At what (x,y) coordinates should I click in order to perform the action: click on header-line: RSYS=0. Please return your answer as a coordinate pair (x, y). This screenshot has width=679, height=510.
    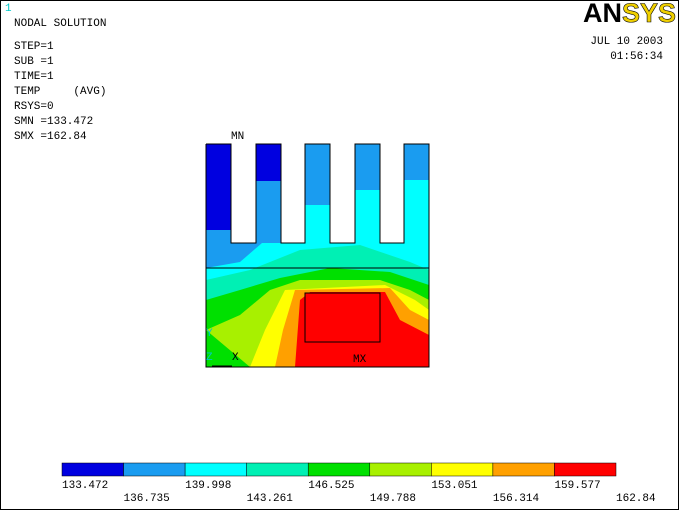
    Looking at the image, I should click on (34, 107).